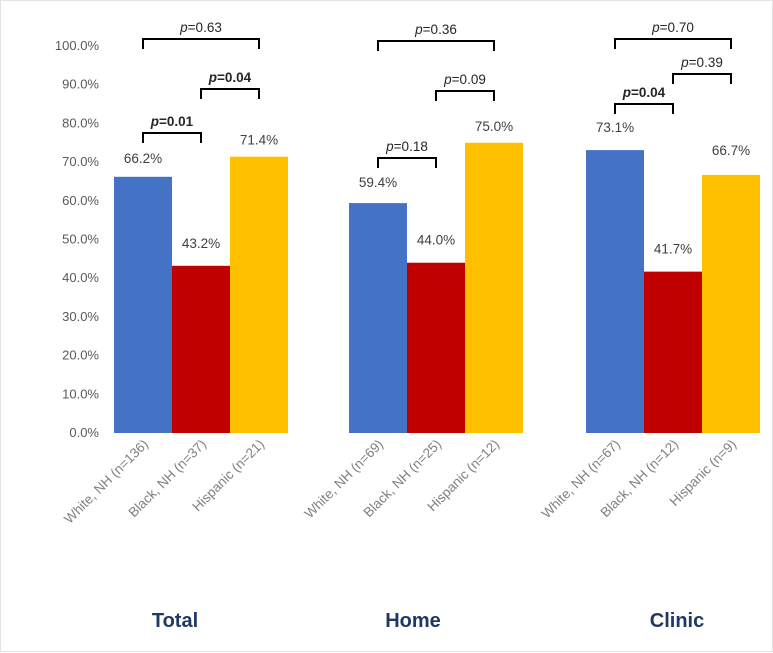 This screenshot has height=653, width=773. I want to click on p-value-label: p=0.39, so click(701, 62).